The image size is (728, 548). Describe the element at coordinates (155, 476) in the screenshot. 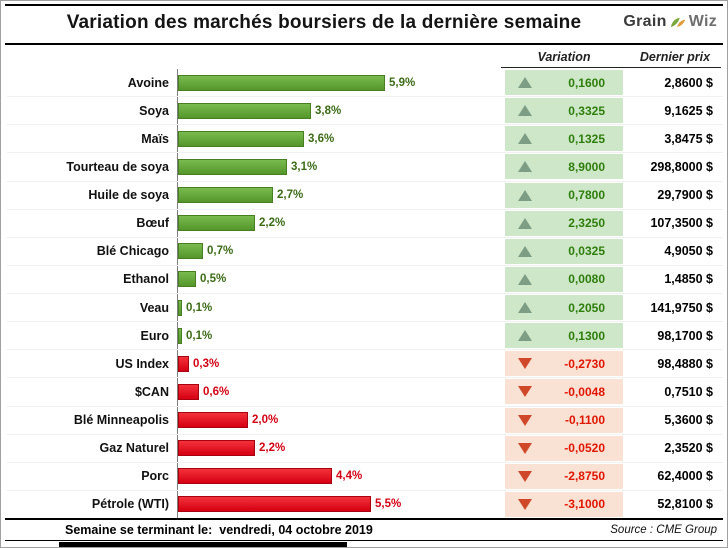

I see `category-label: Porc` at that location.